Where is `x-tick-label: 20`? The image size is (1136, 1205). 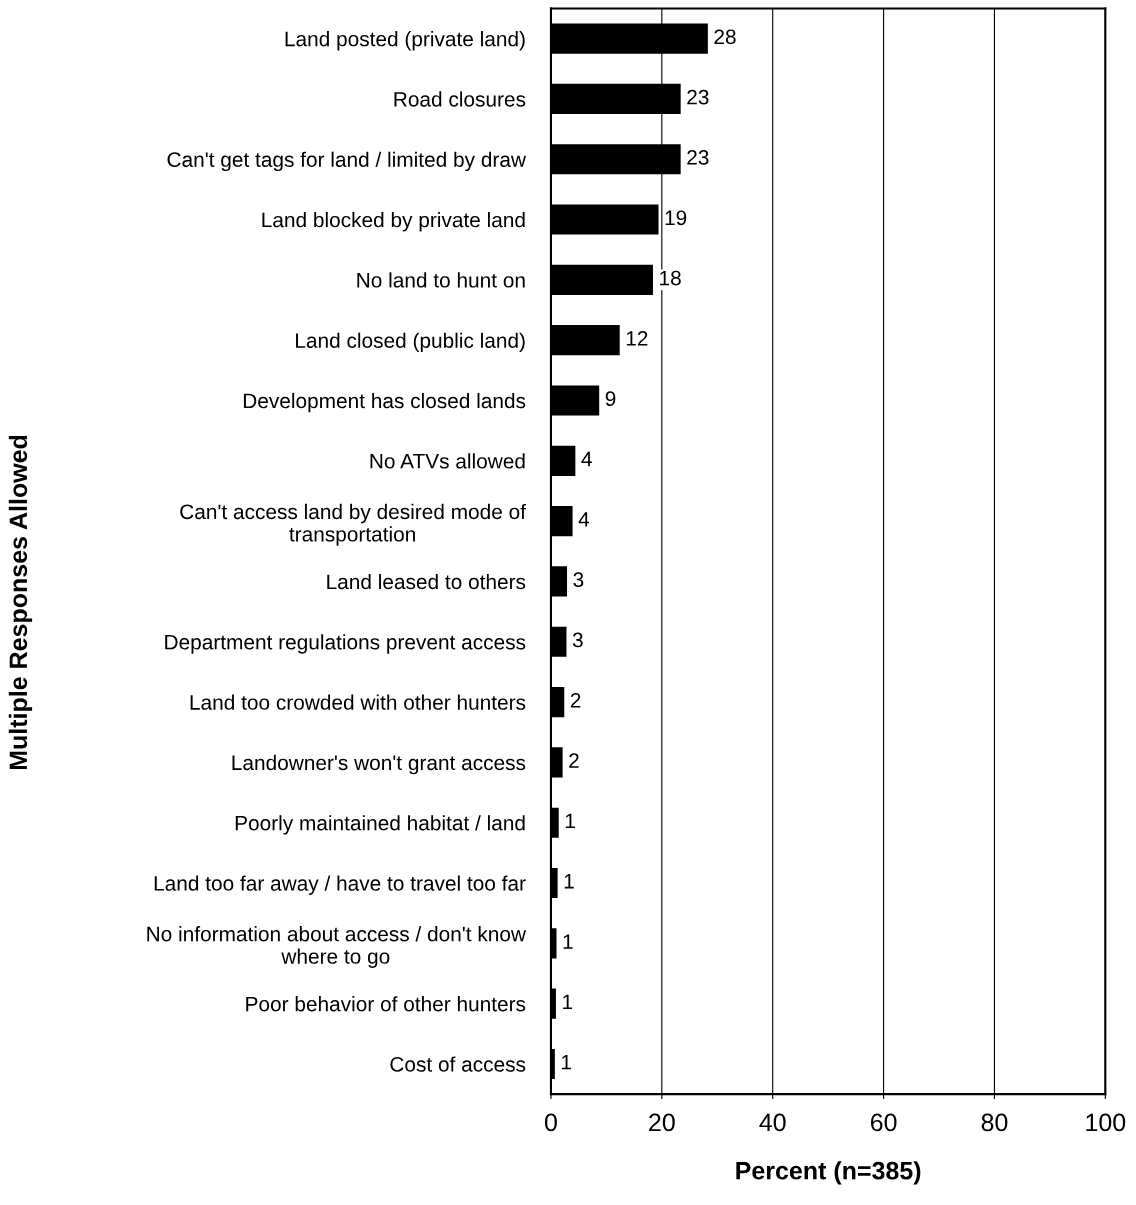
x-tick-label: 20 is located at coordinates (662, 1122).